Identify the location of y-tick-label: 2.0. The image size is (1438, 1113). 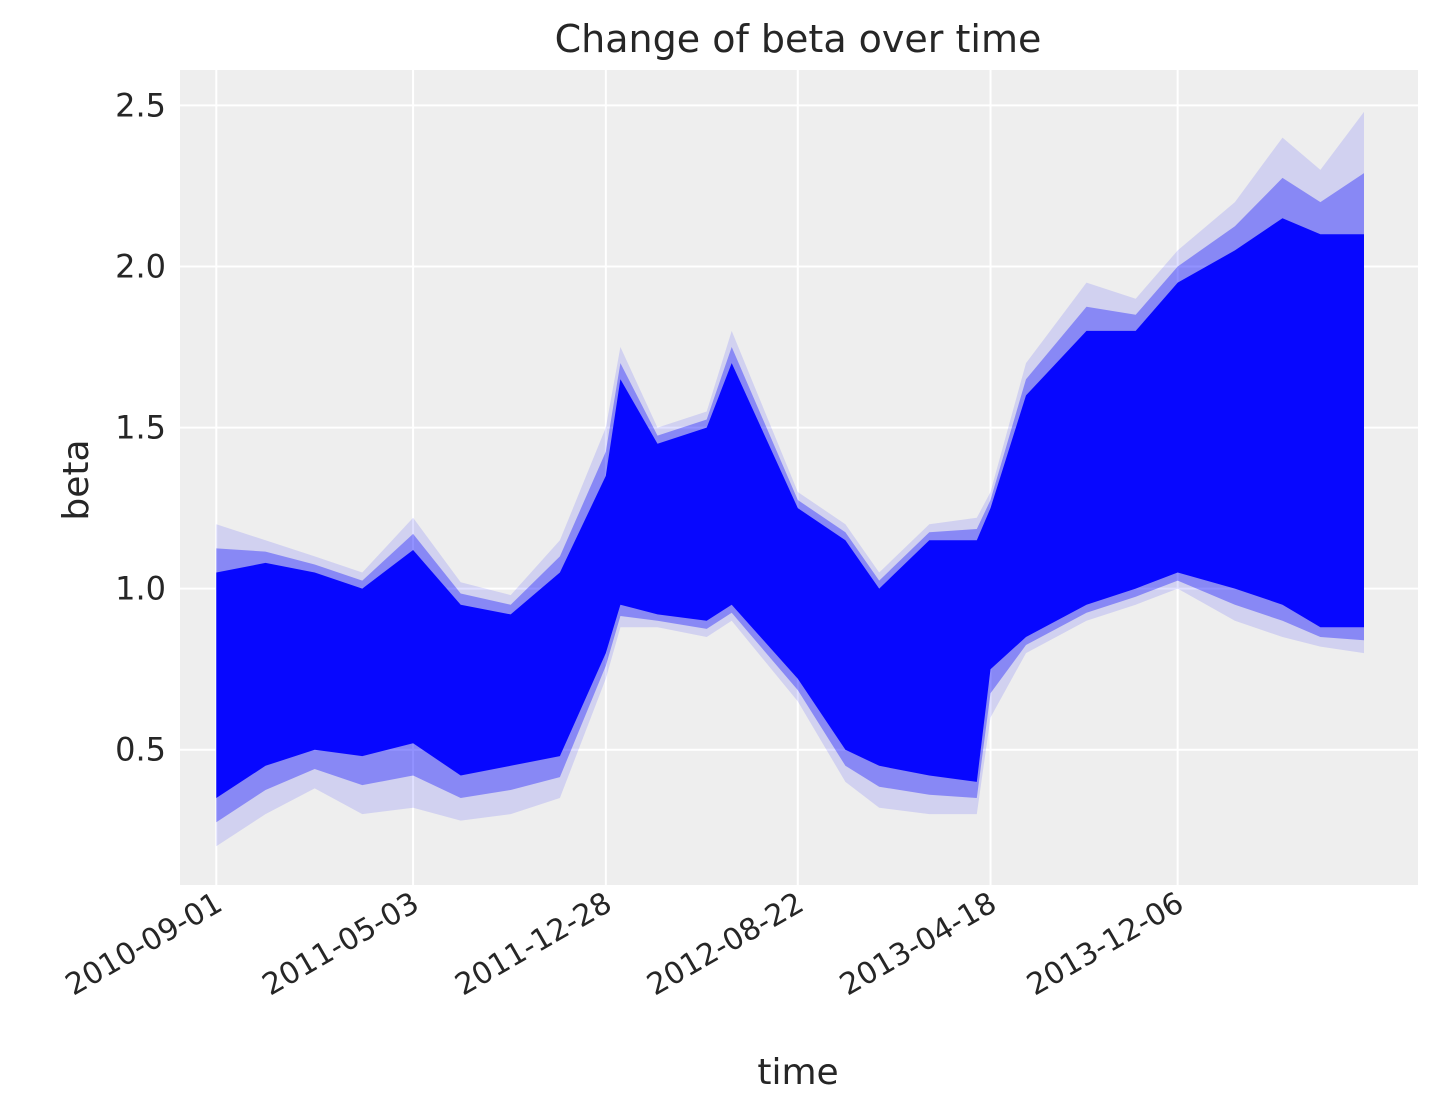
(140, 267).